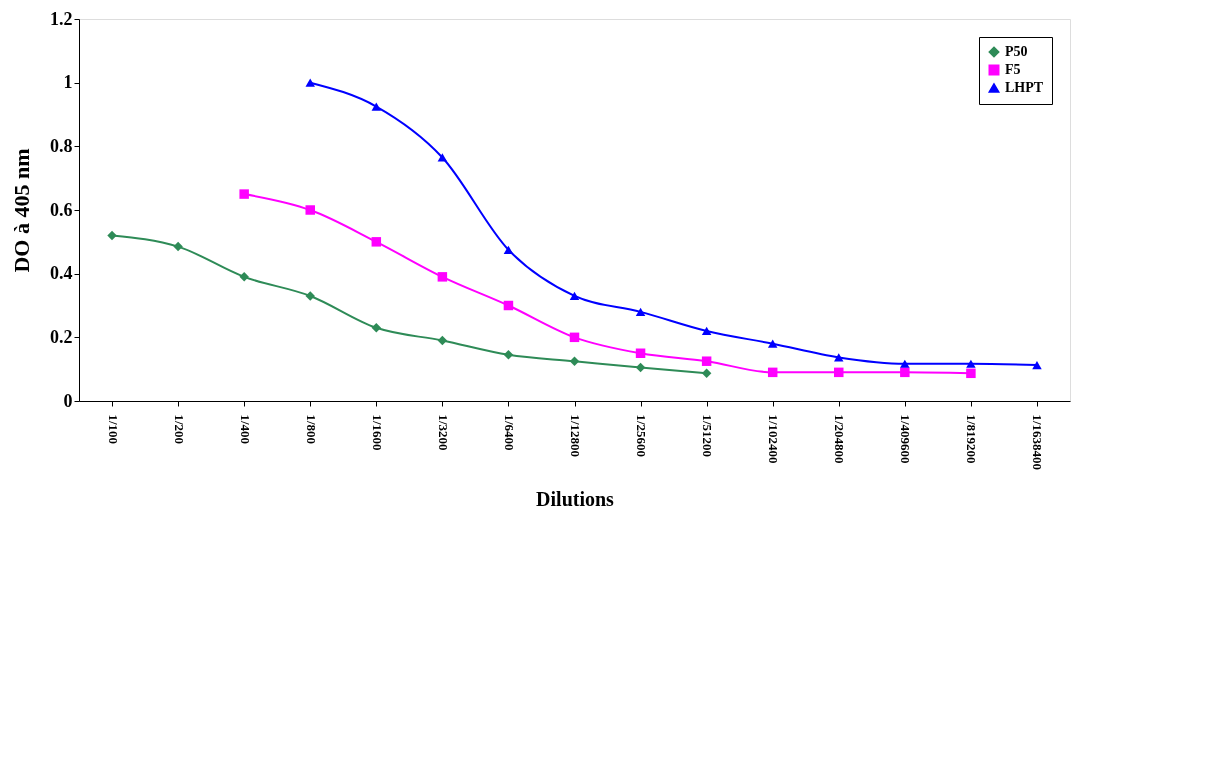 The width and height of the screenshot is (1214, 760). What do you see at coordinates (642, 436) in the screenshot?
I see `x-tick-label: 1/25600` at bounding box center [642, 436].